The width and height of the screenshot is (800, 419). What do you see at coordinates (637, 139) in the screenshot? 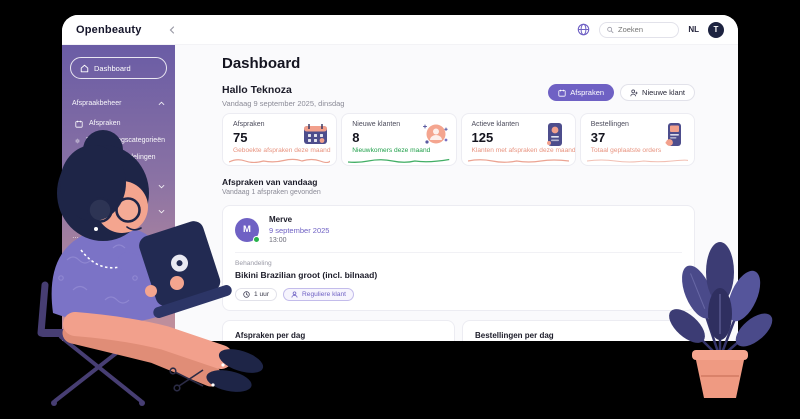
I see `stat-card-bestellingen: Bestellingen 37 Totaal geplaatste orders` at bounding box center [637, 139].